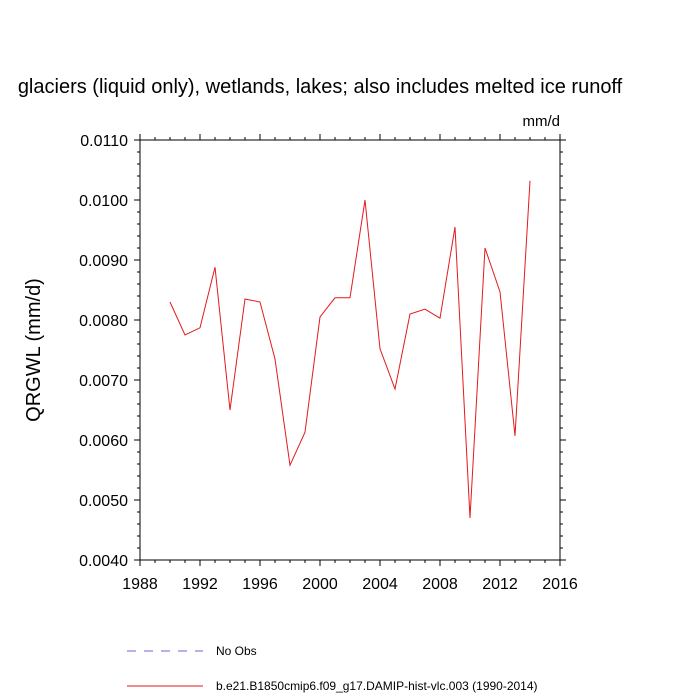  Describe the element at coordinates (34, 350) in the screenshot. I see `y-axis-label: QRGWL (mm/d)` at that location.